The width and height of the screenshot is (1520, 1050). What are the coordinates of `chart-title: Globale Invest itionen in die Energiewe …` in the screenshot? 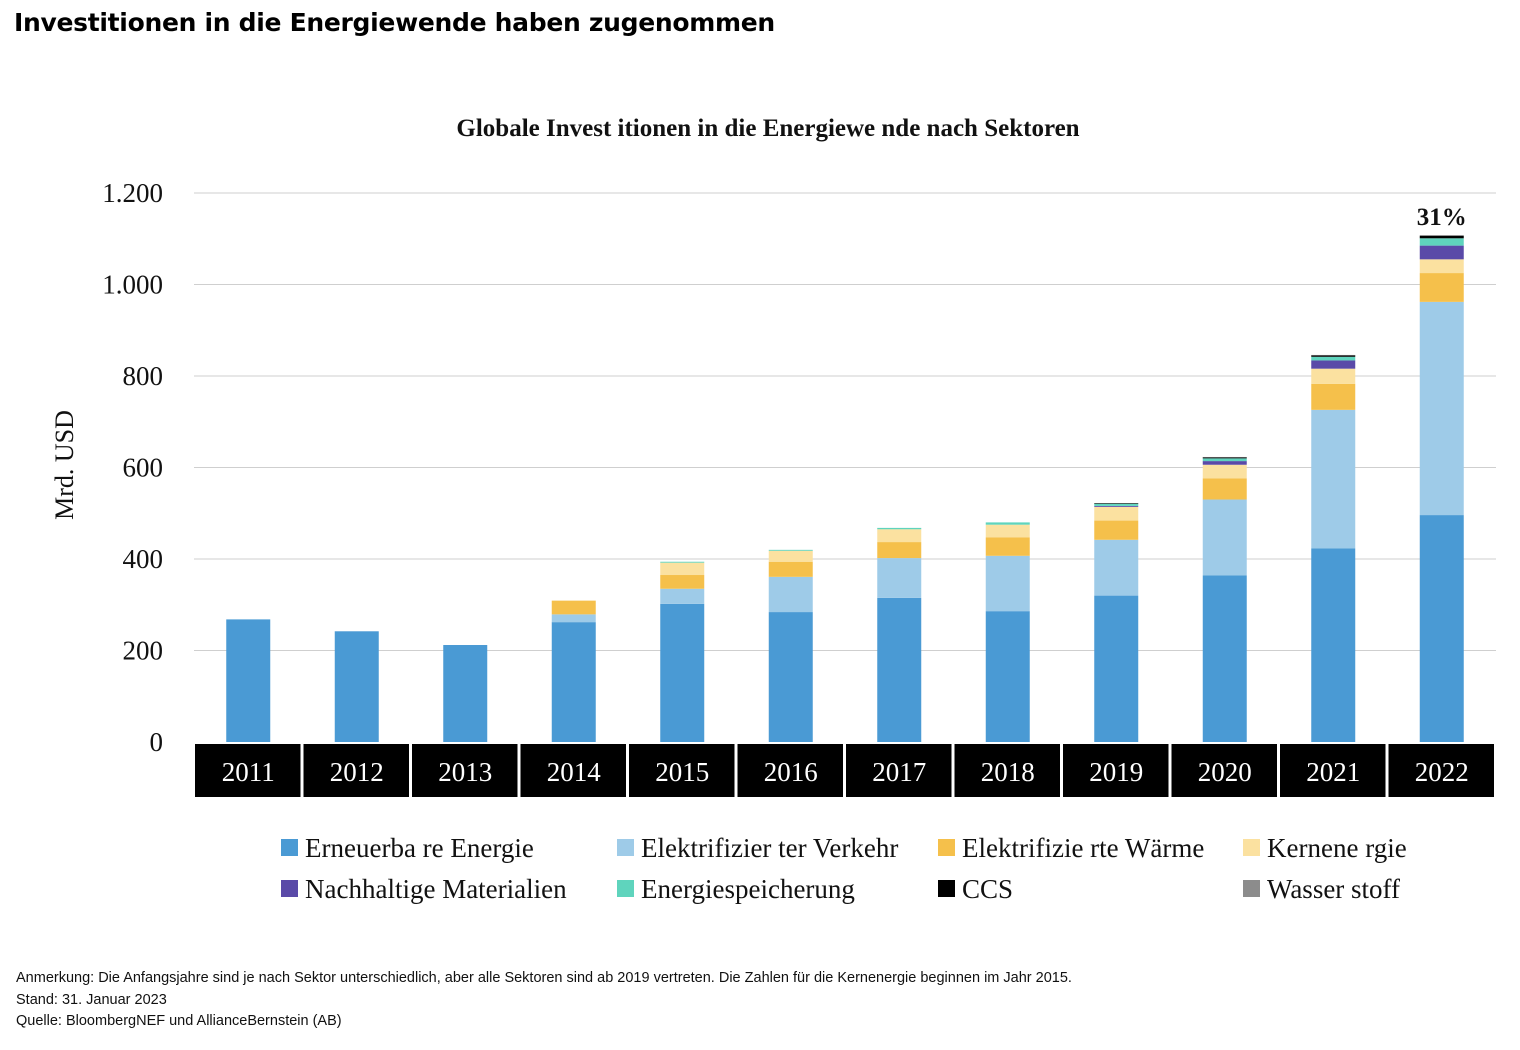 It's located at (767, 128).